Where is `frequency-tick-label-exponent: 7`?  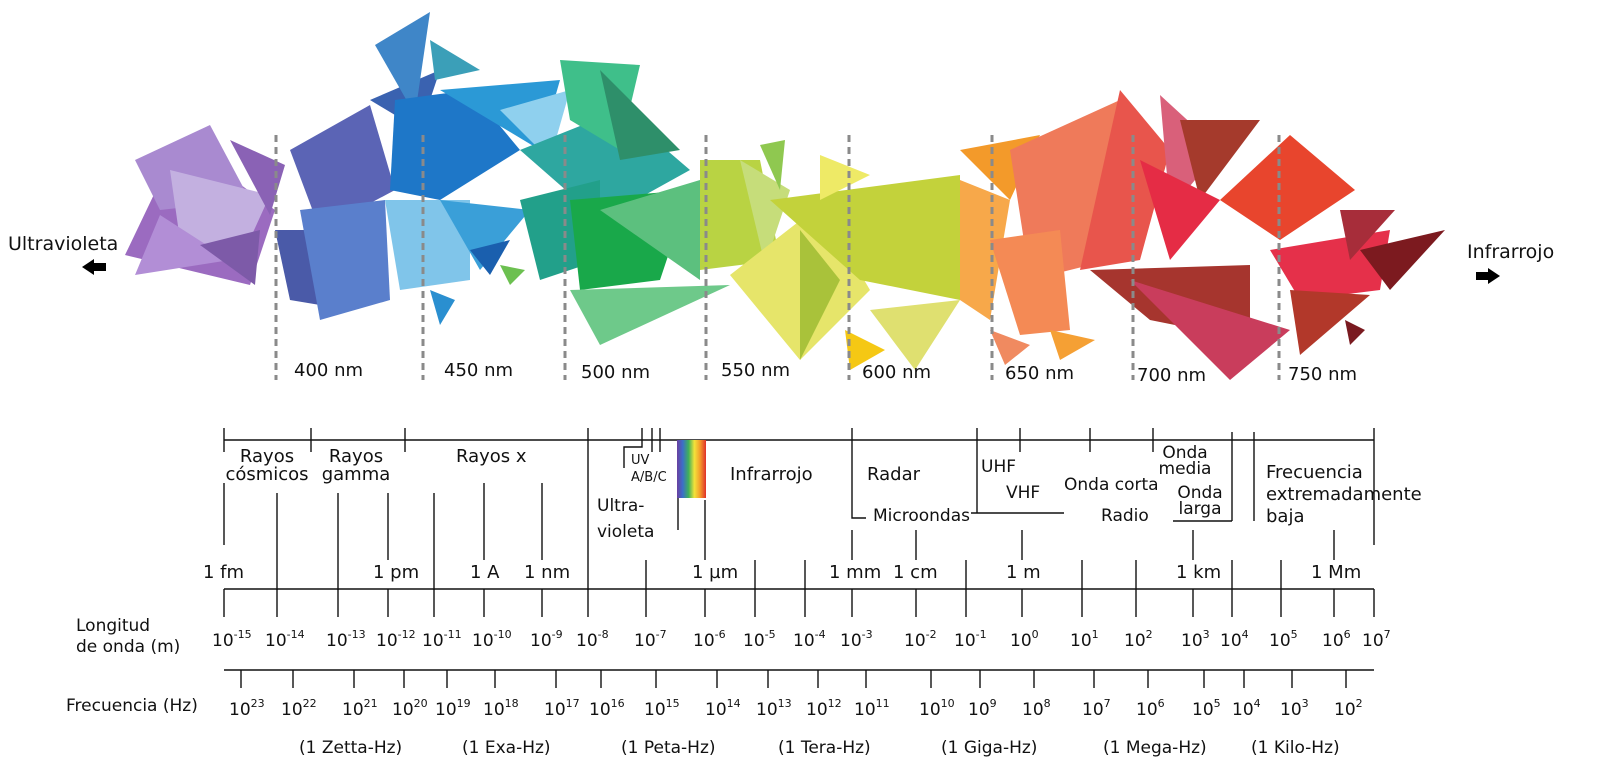
frequency-tick-label-exponent: 7 is located at coordinates (1107, 703).